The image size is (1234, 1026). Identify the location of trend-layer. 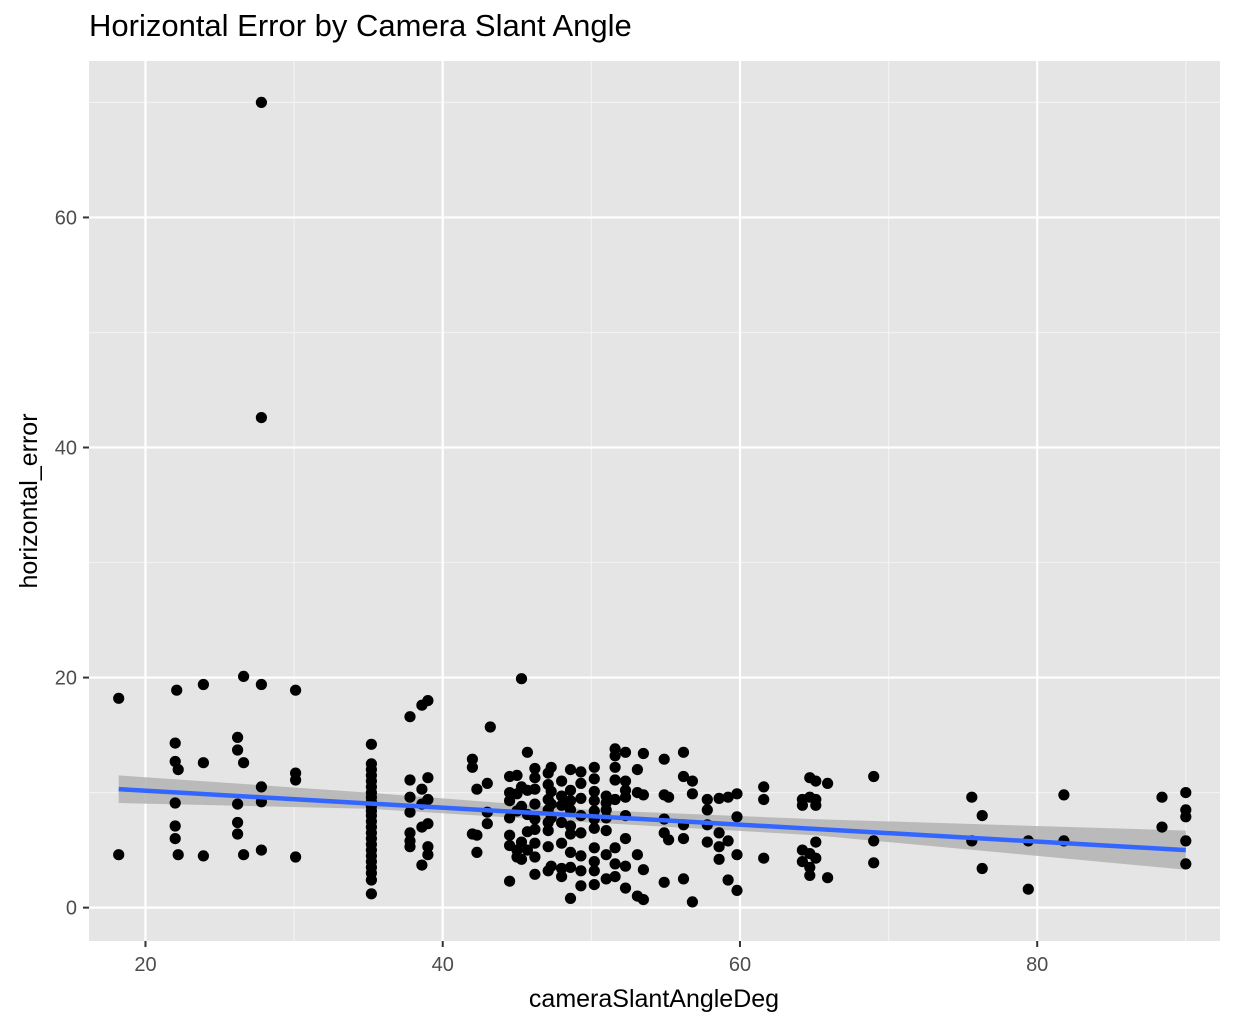
(652, 819).